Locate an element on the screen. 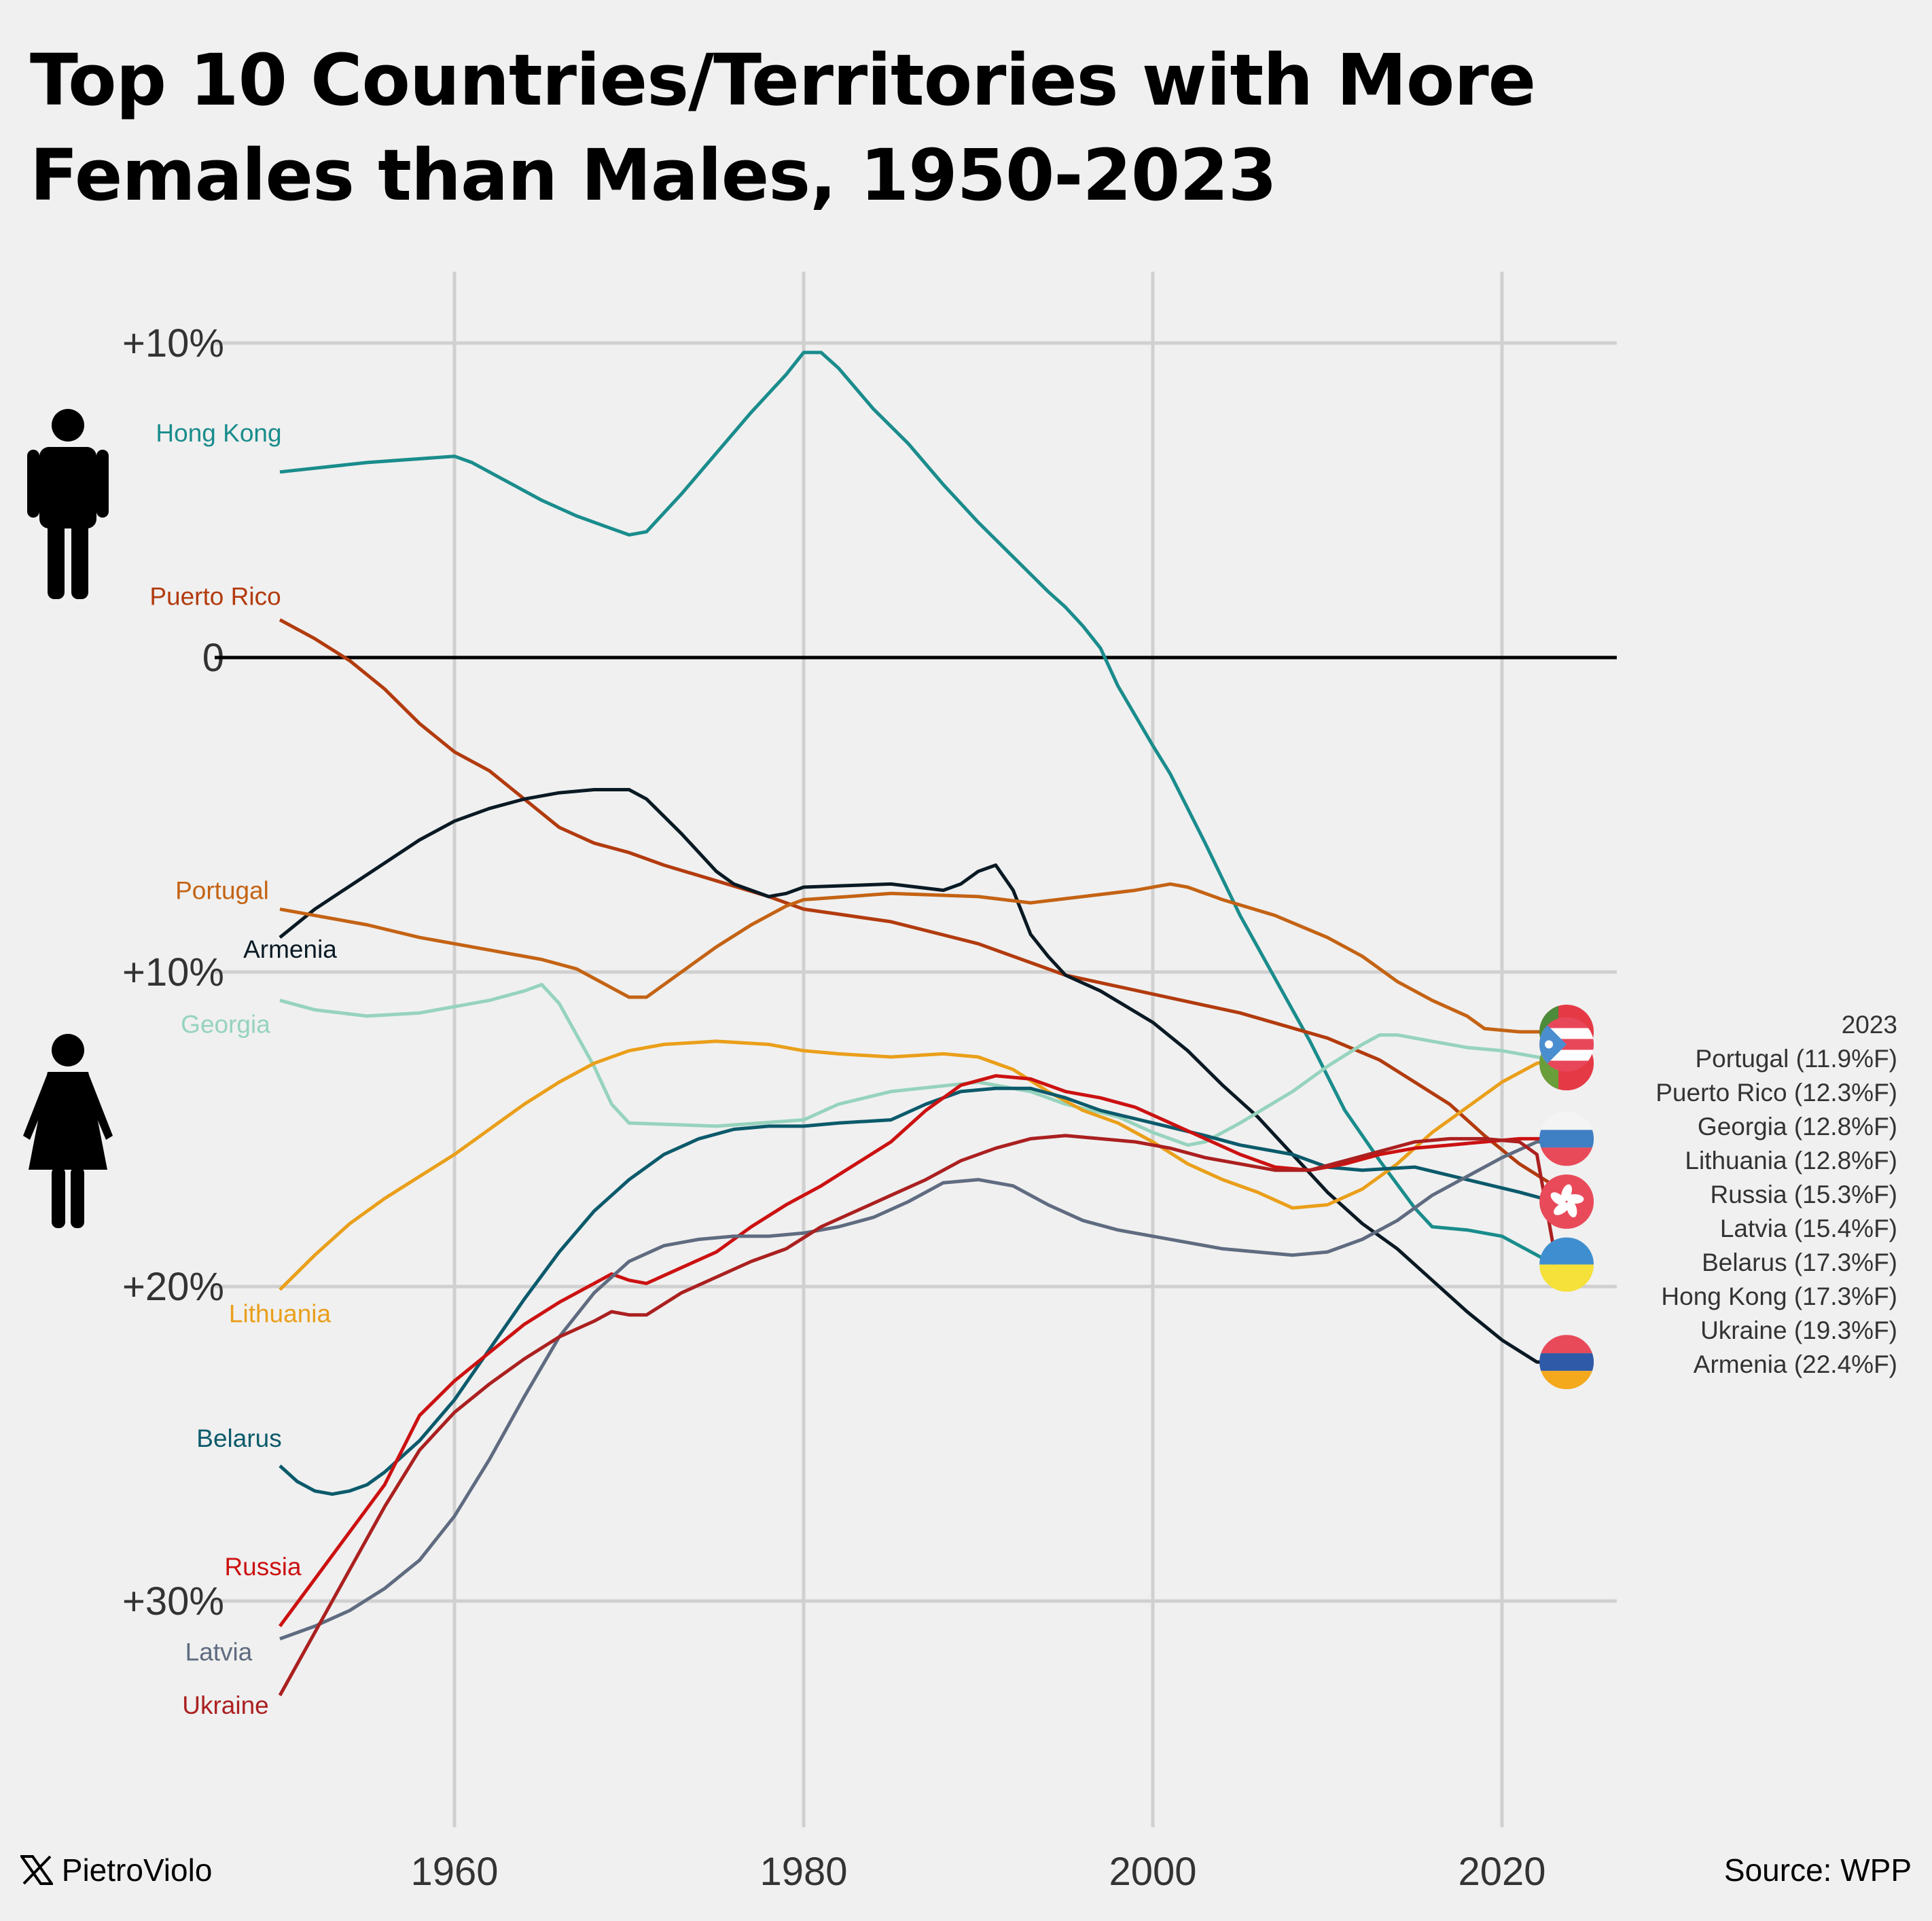 Image resolution: width=1932 pixels, height=1921 pixels. source-note: Source: WPP is located at coordinates (1817, 1870).